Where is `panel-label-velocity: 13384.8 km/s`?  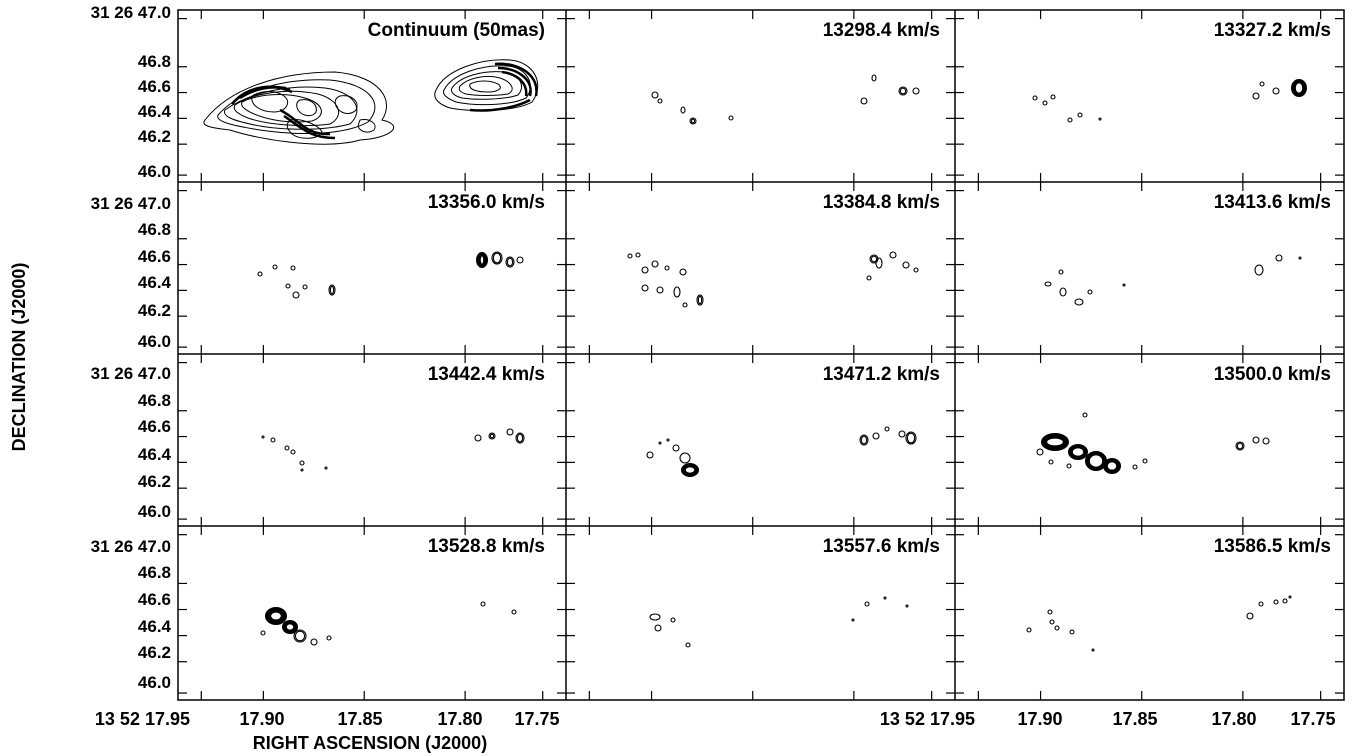
panel-label-velocity: 13384.8 km/s is located at coordinates (881, 202).